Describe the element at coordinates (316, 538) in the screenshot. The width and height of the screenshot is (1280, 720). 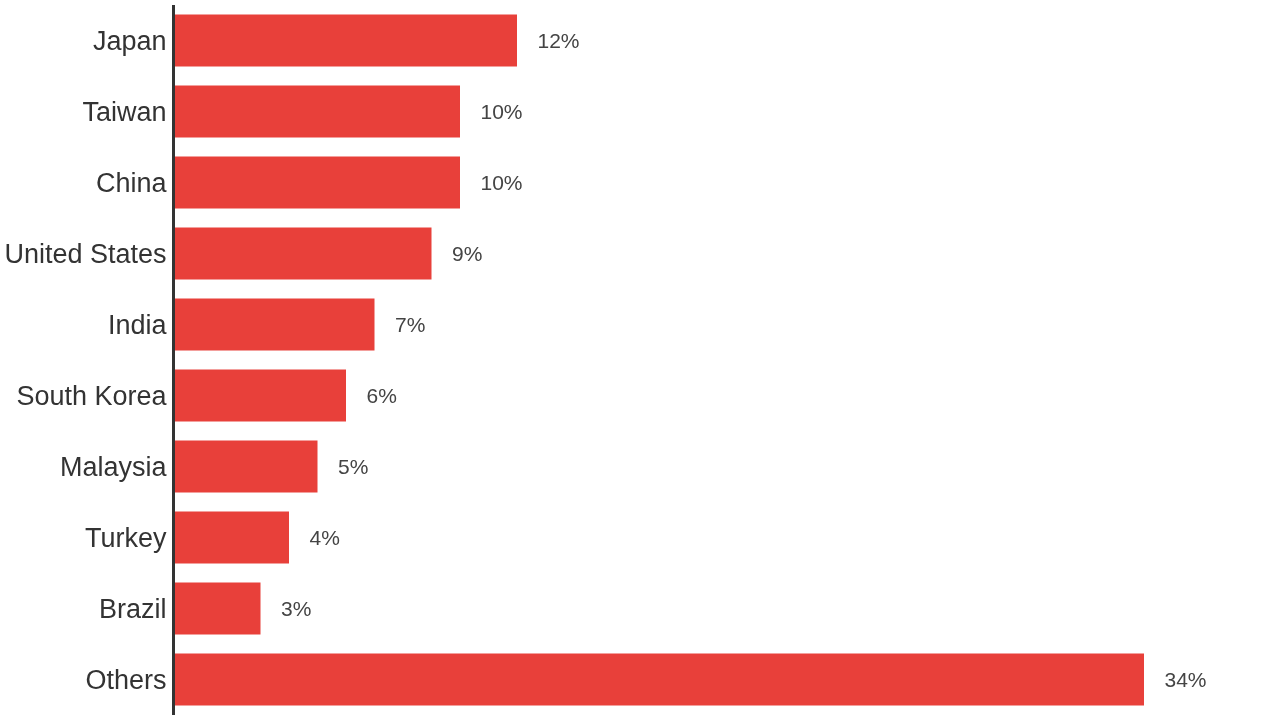
I see `data-label: 4%` at that location.